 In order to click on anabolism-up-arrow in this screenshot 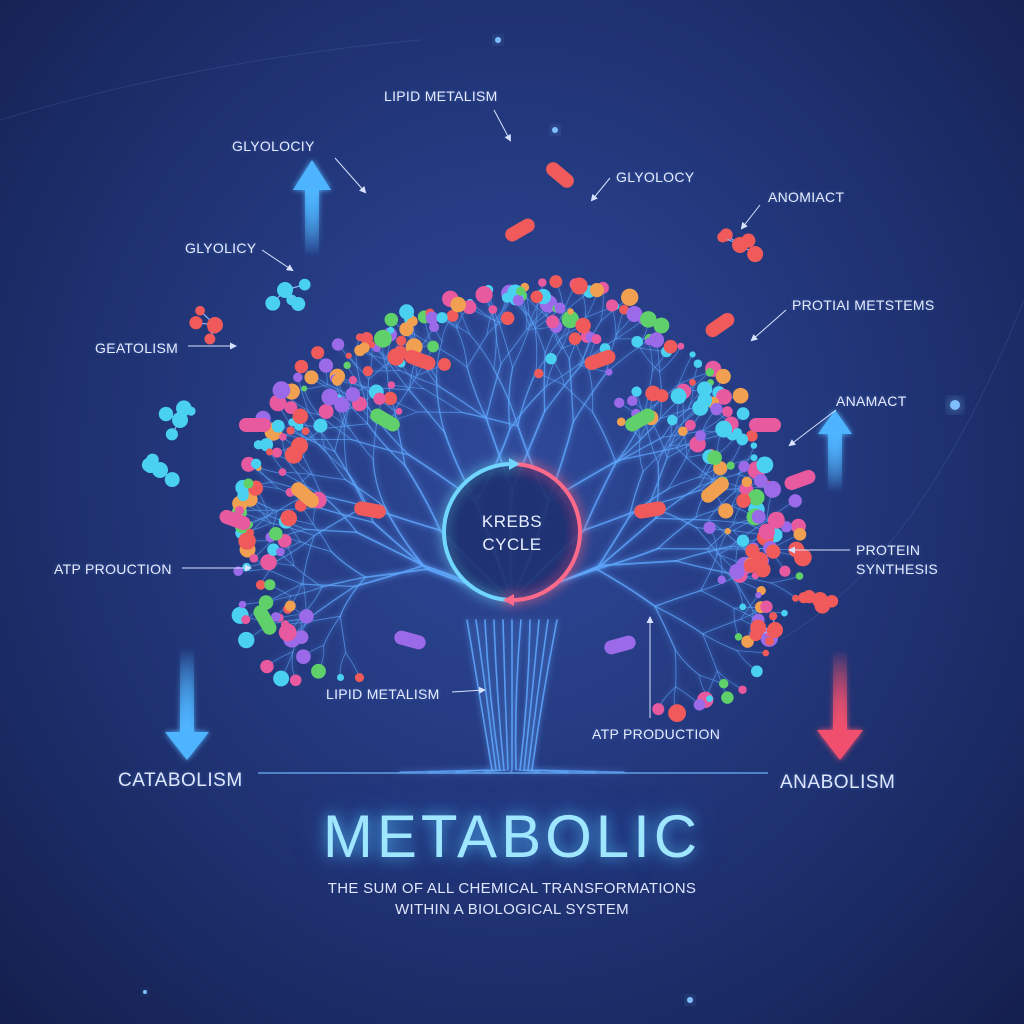, I will do `click(835, 451)`.